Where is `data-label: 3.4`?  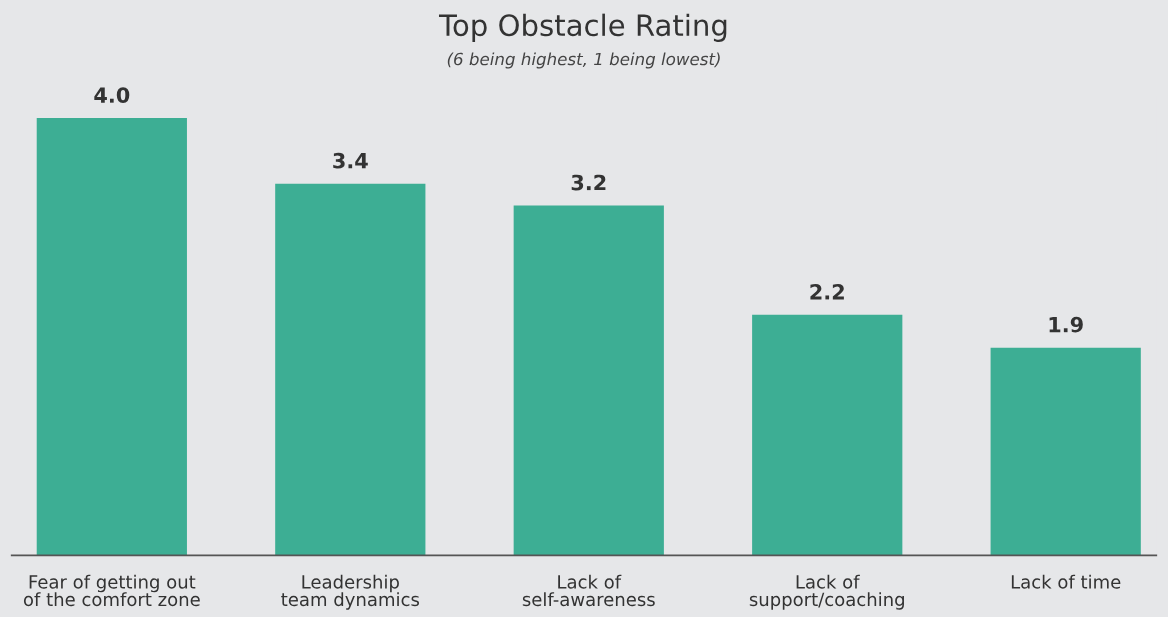
data-label: 3.4 is located at coordinates (350, 160).